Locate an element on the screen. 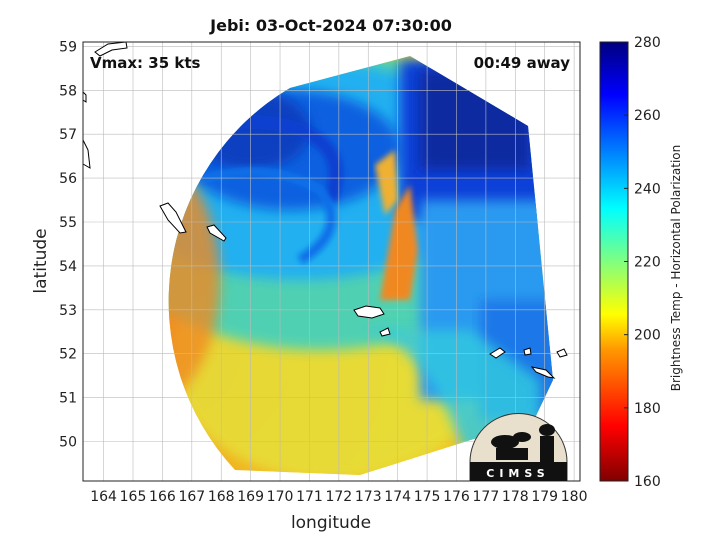  colorbar-tick-label: 160 is located at coordinates (647, 482).